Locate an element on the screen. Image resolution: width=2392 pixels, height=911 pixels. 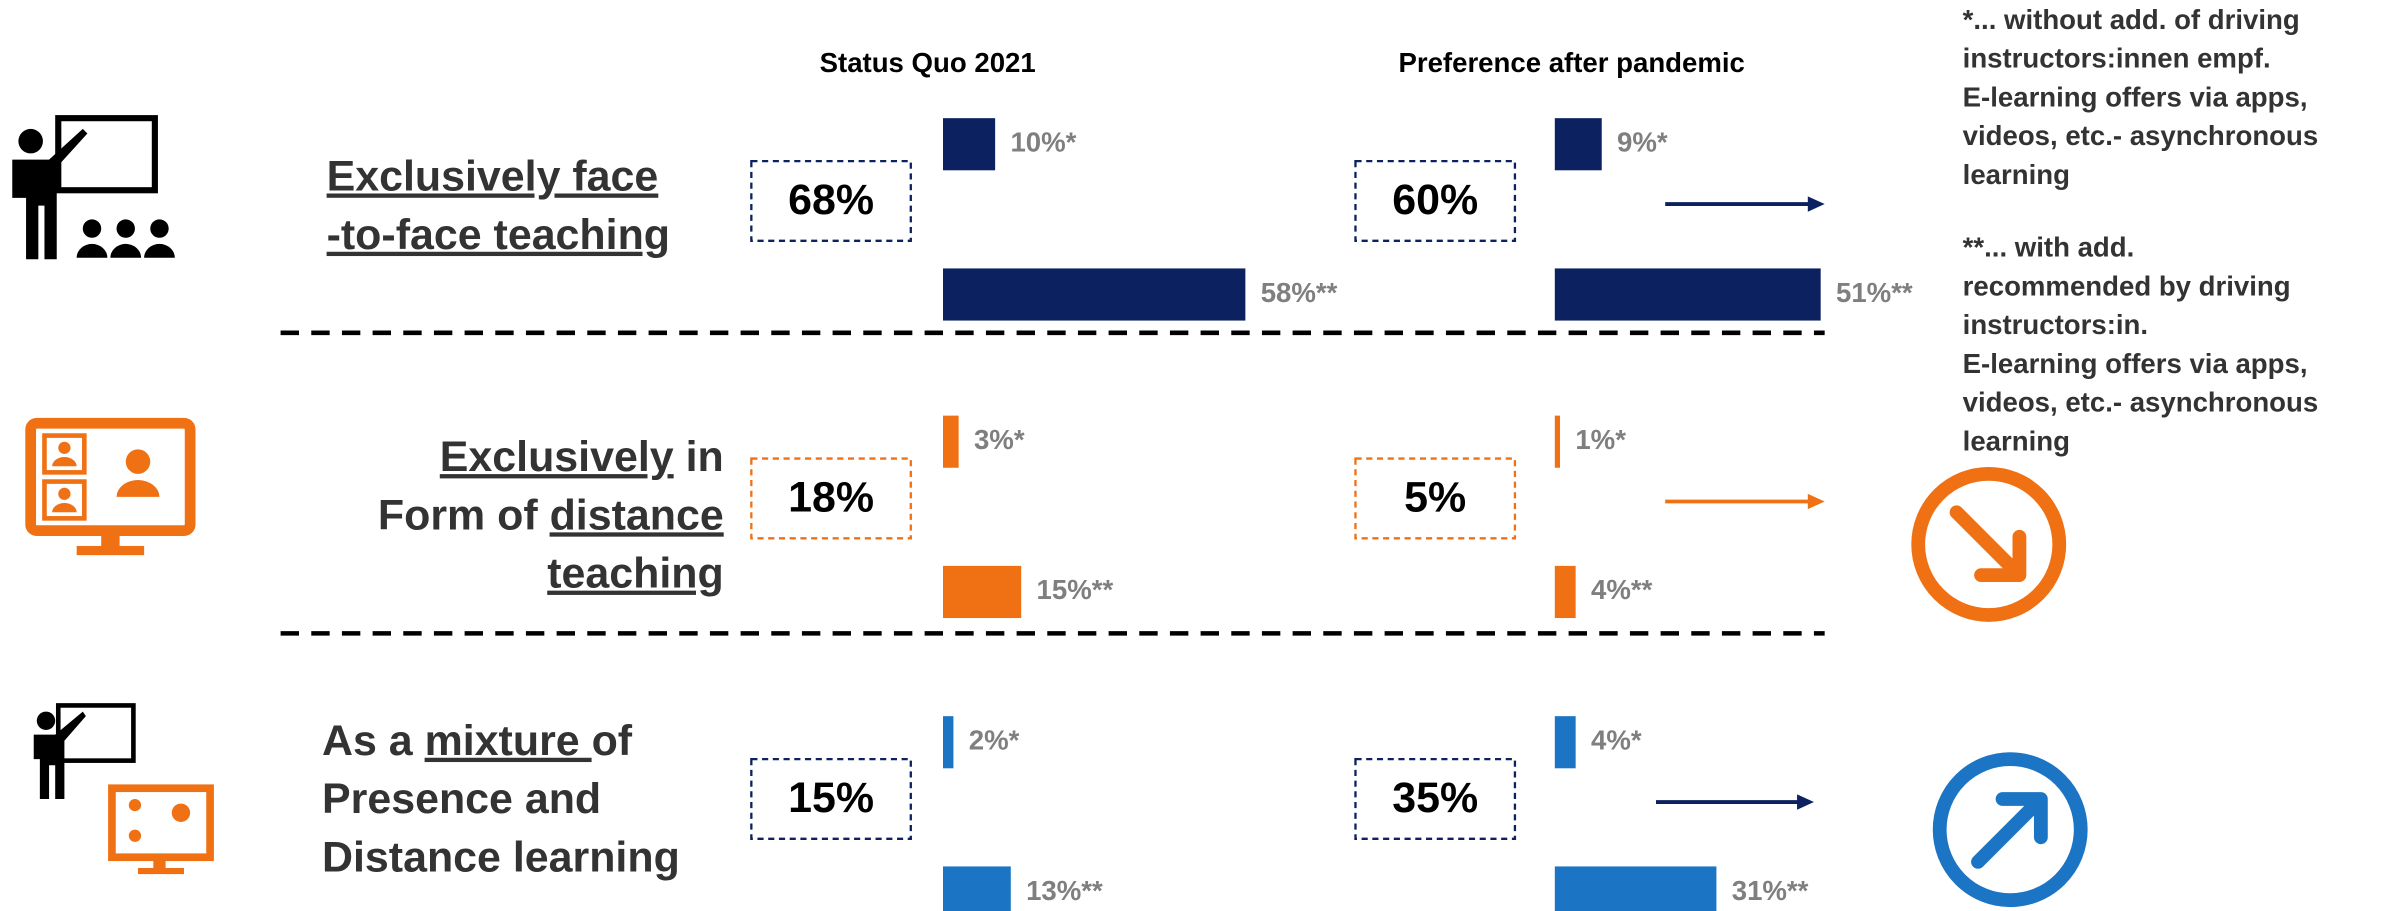
value-label: 4%** is located at coordinates (1622, 589).